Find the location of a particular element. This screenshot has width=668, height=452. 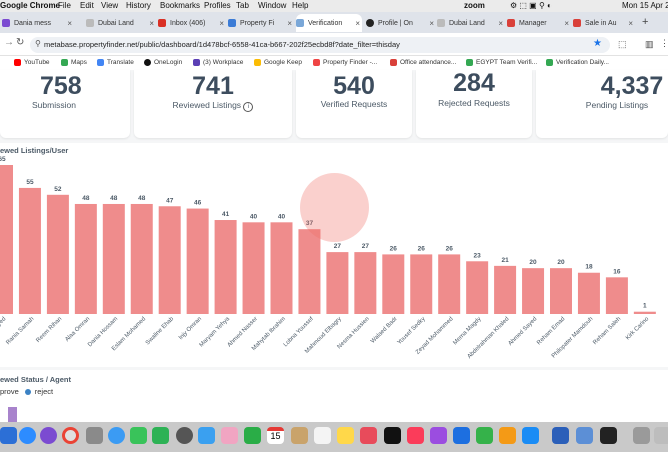

extensions-icon: ⬚ is located at coordinates (622, 44).